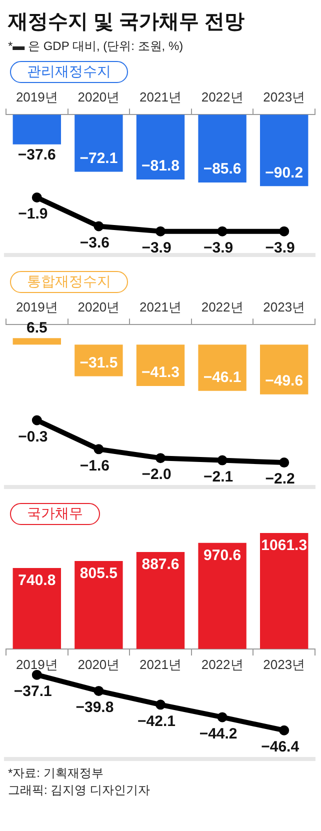 The image size is (321, 831). What do you see at coordinates (95, 707) in the screenshot?
I see `data-label: −39.8` at bounding box center [95, 707].